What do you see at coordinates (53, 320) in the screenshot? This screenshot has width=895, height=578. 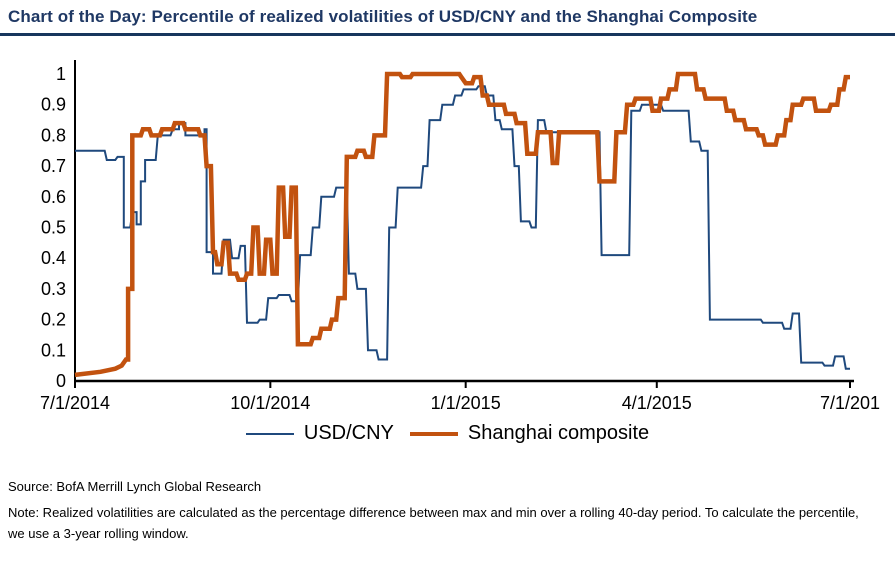 I see `y-tick-label: 0.2` at bounding box center [53, 320].